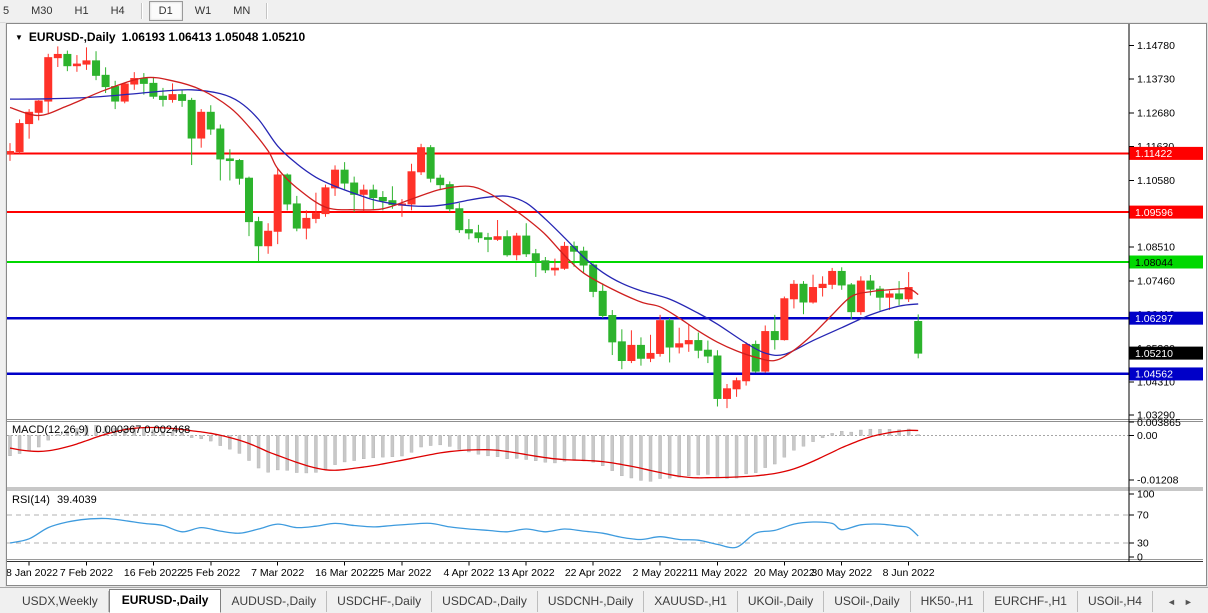 This screenshot has height=613, width=1208. What do you see at coordinates (1171, 602) in the screenshot?
I see `tabs-scroll-left-icon: ◄` at bounding box center [1171, 602].